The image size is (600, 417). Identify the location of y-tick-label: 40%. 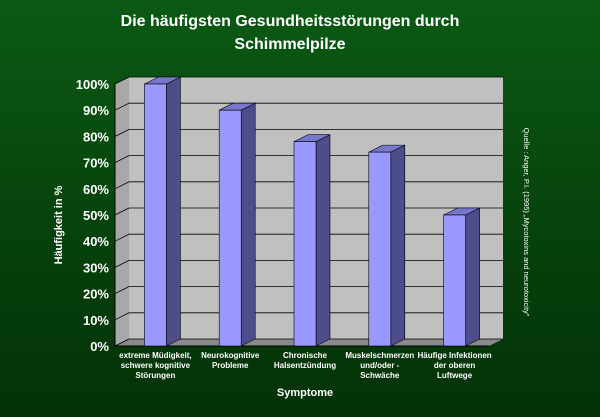
(96, 241).